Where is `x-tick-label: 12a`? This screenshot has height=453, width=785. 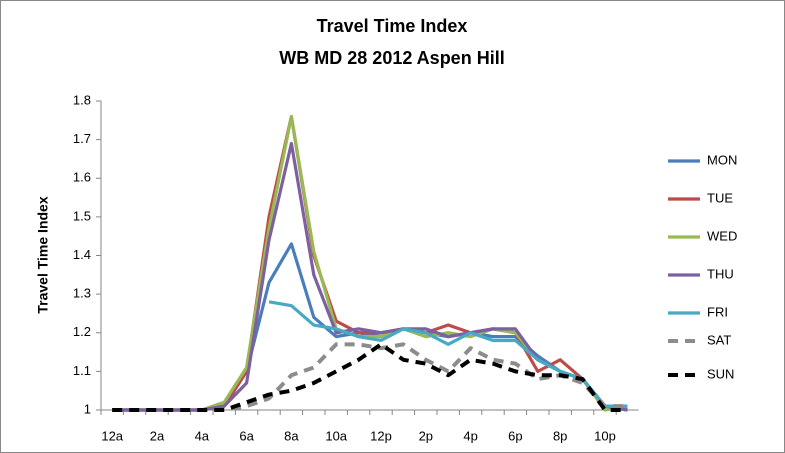
x-tick-label: 12a is located at coordinates (112, 435).